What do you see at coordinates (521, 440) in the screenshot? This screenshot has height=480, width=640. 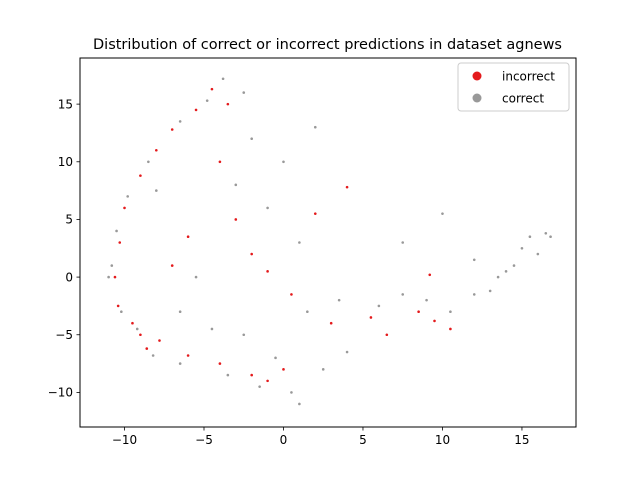 I see `x-tick-label: 15` at bounding box center [521, 440].